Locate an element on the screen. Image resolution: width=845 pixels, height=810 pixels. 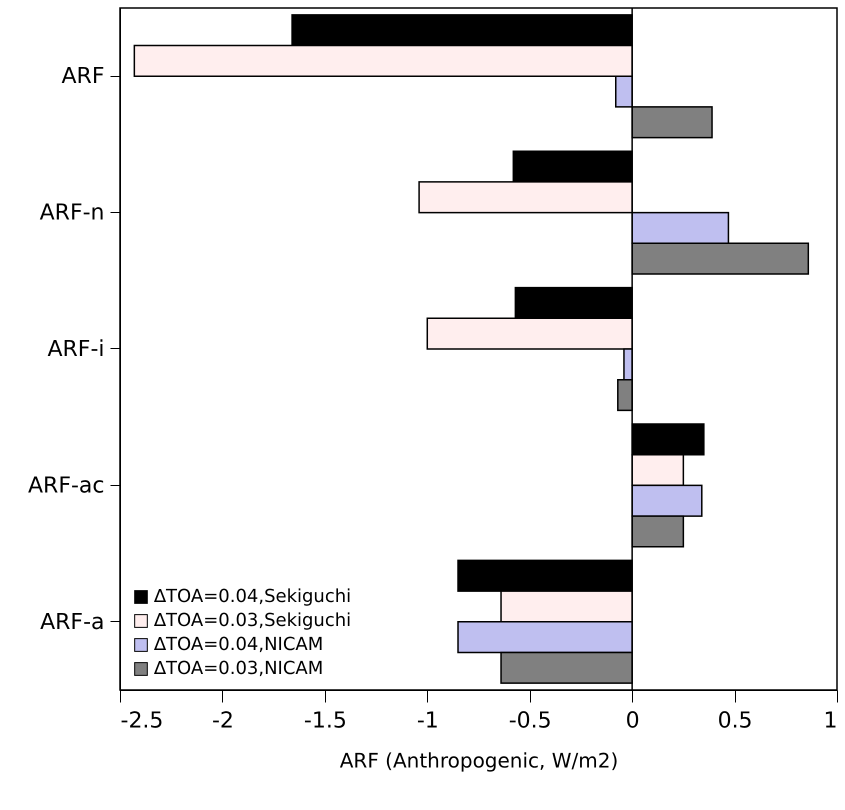
x-tick-label: -2 is located at coordinates (223, 721).